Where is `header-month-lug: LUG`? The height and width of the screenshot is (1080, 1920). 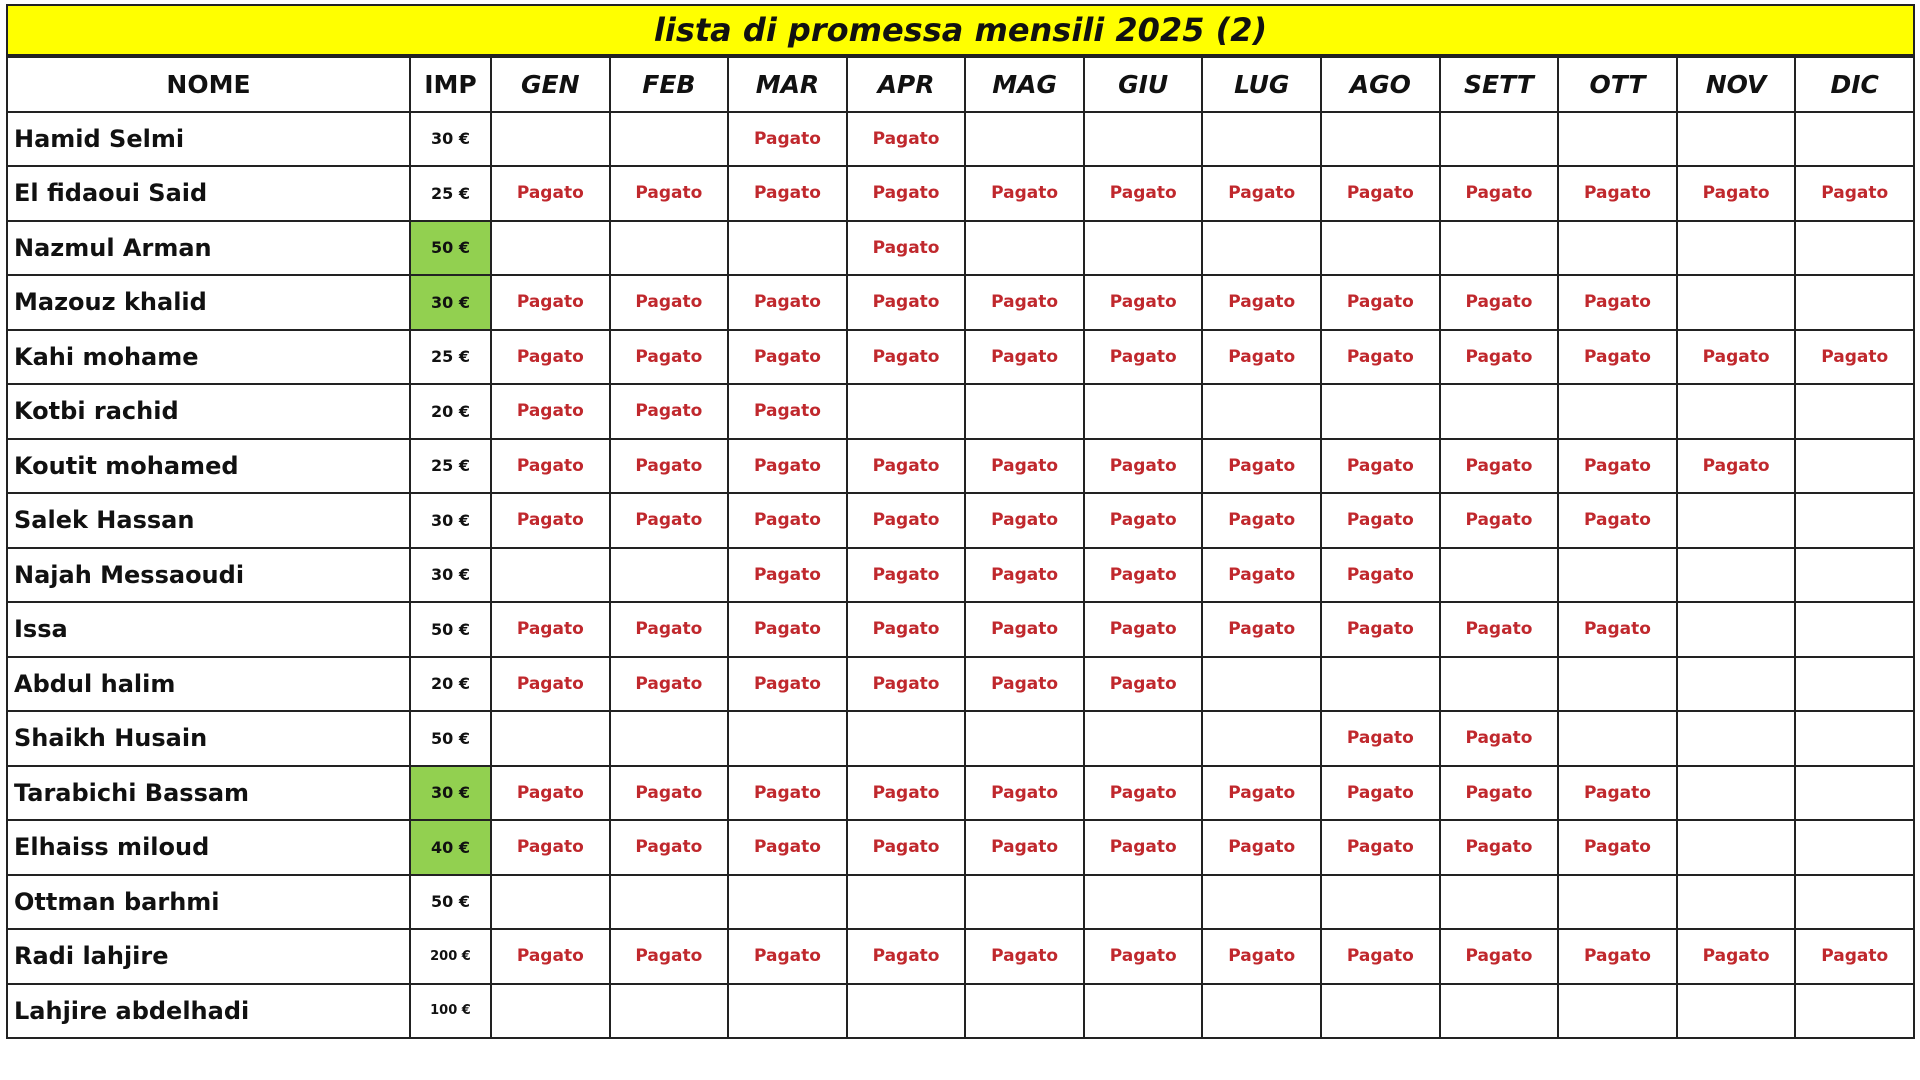 header-month-lug: LUG is located at coordinates (1262, 84).